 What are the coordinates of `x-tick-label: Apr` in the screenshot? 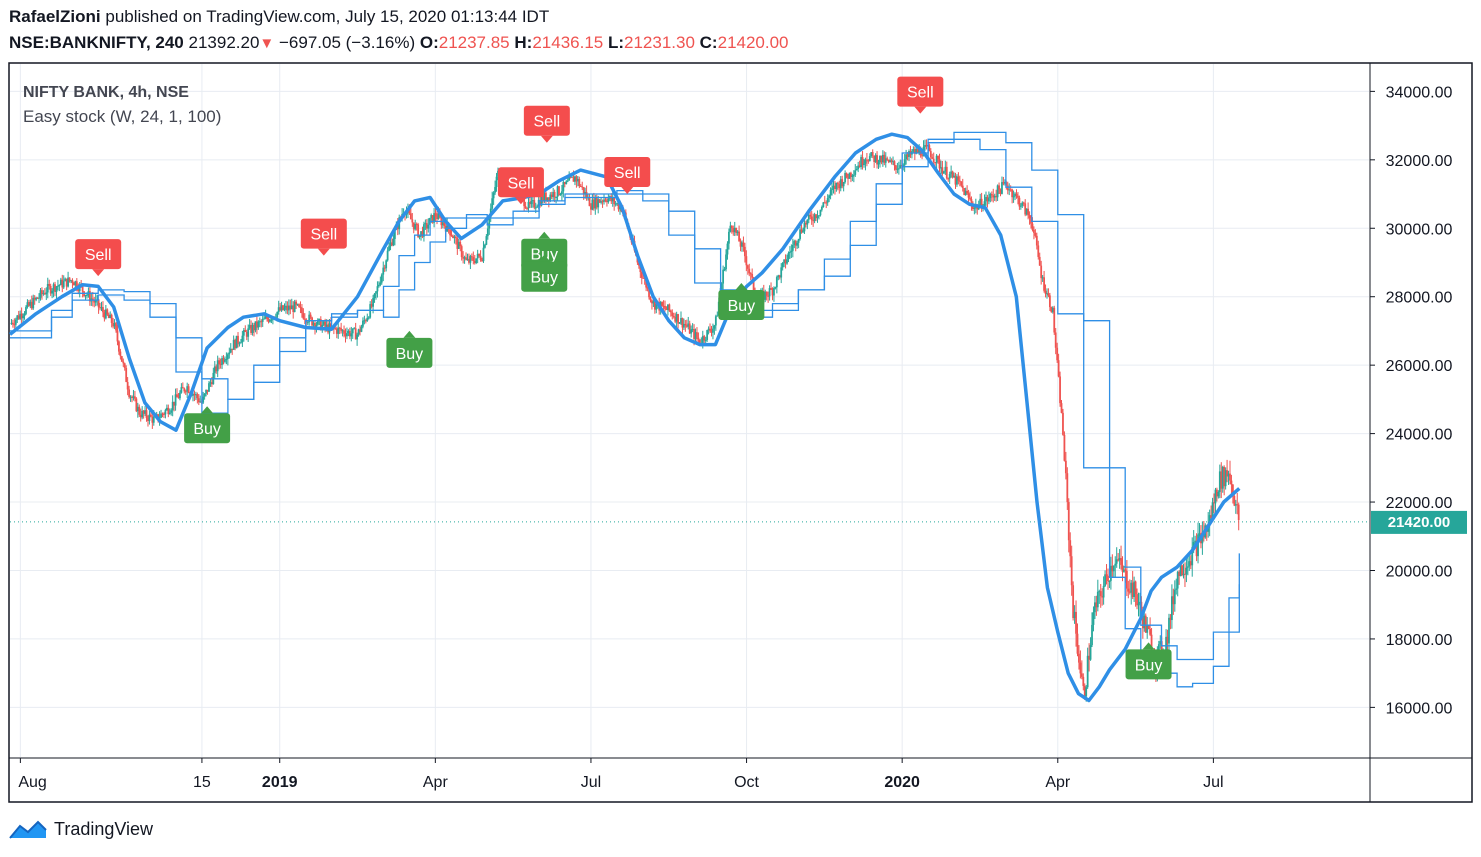 It's located at (436, 782).